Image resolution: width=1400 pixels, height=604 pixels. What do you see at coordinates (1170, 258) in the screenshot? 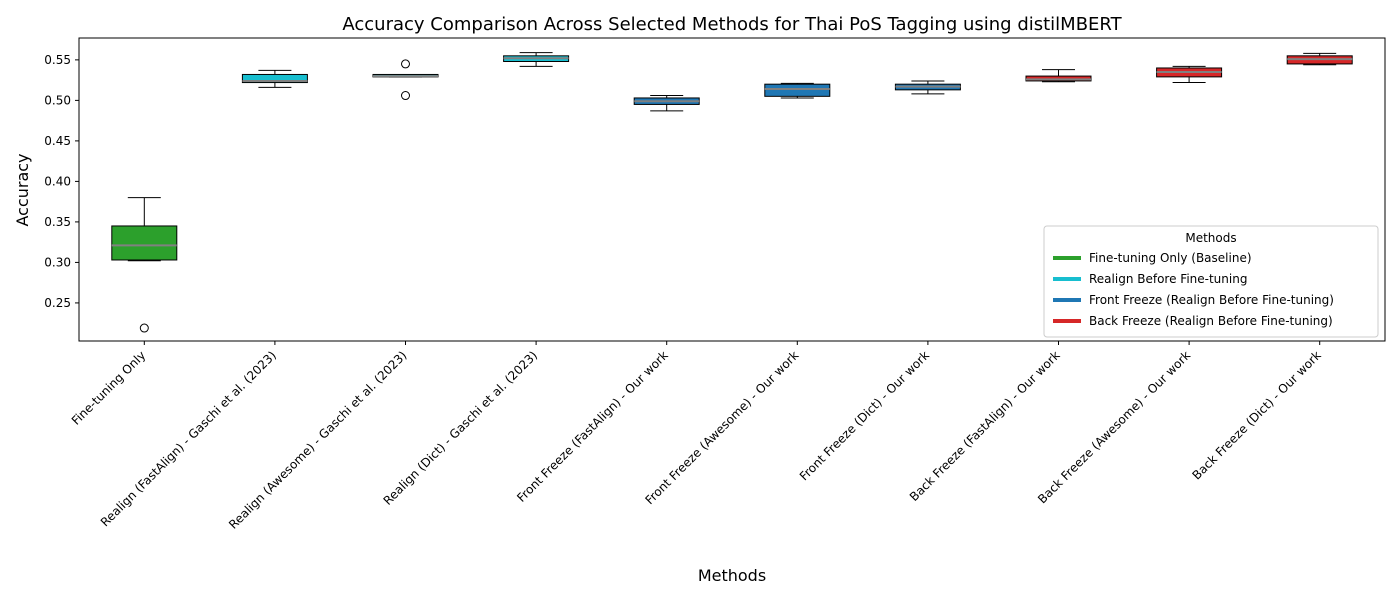
I see `legend-entry-label: Fine-tuning Only (Baseline)` at bounding box center [1170, 258].